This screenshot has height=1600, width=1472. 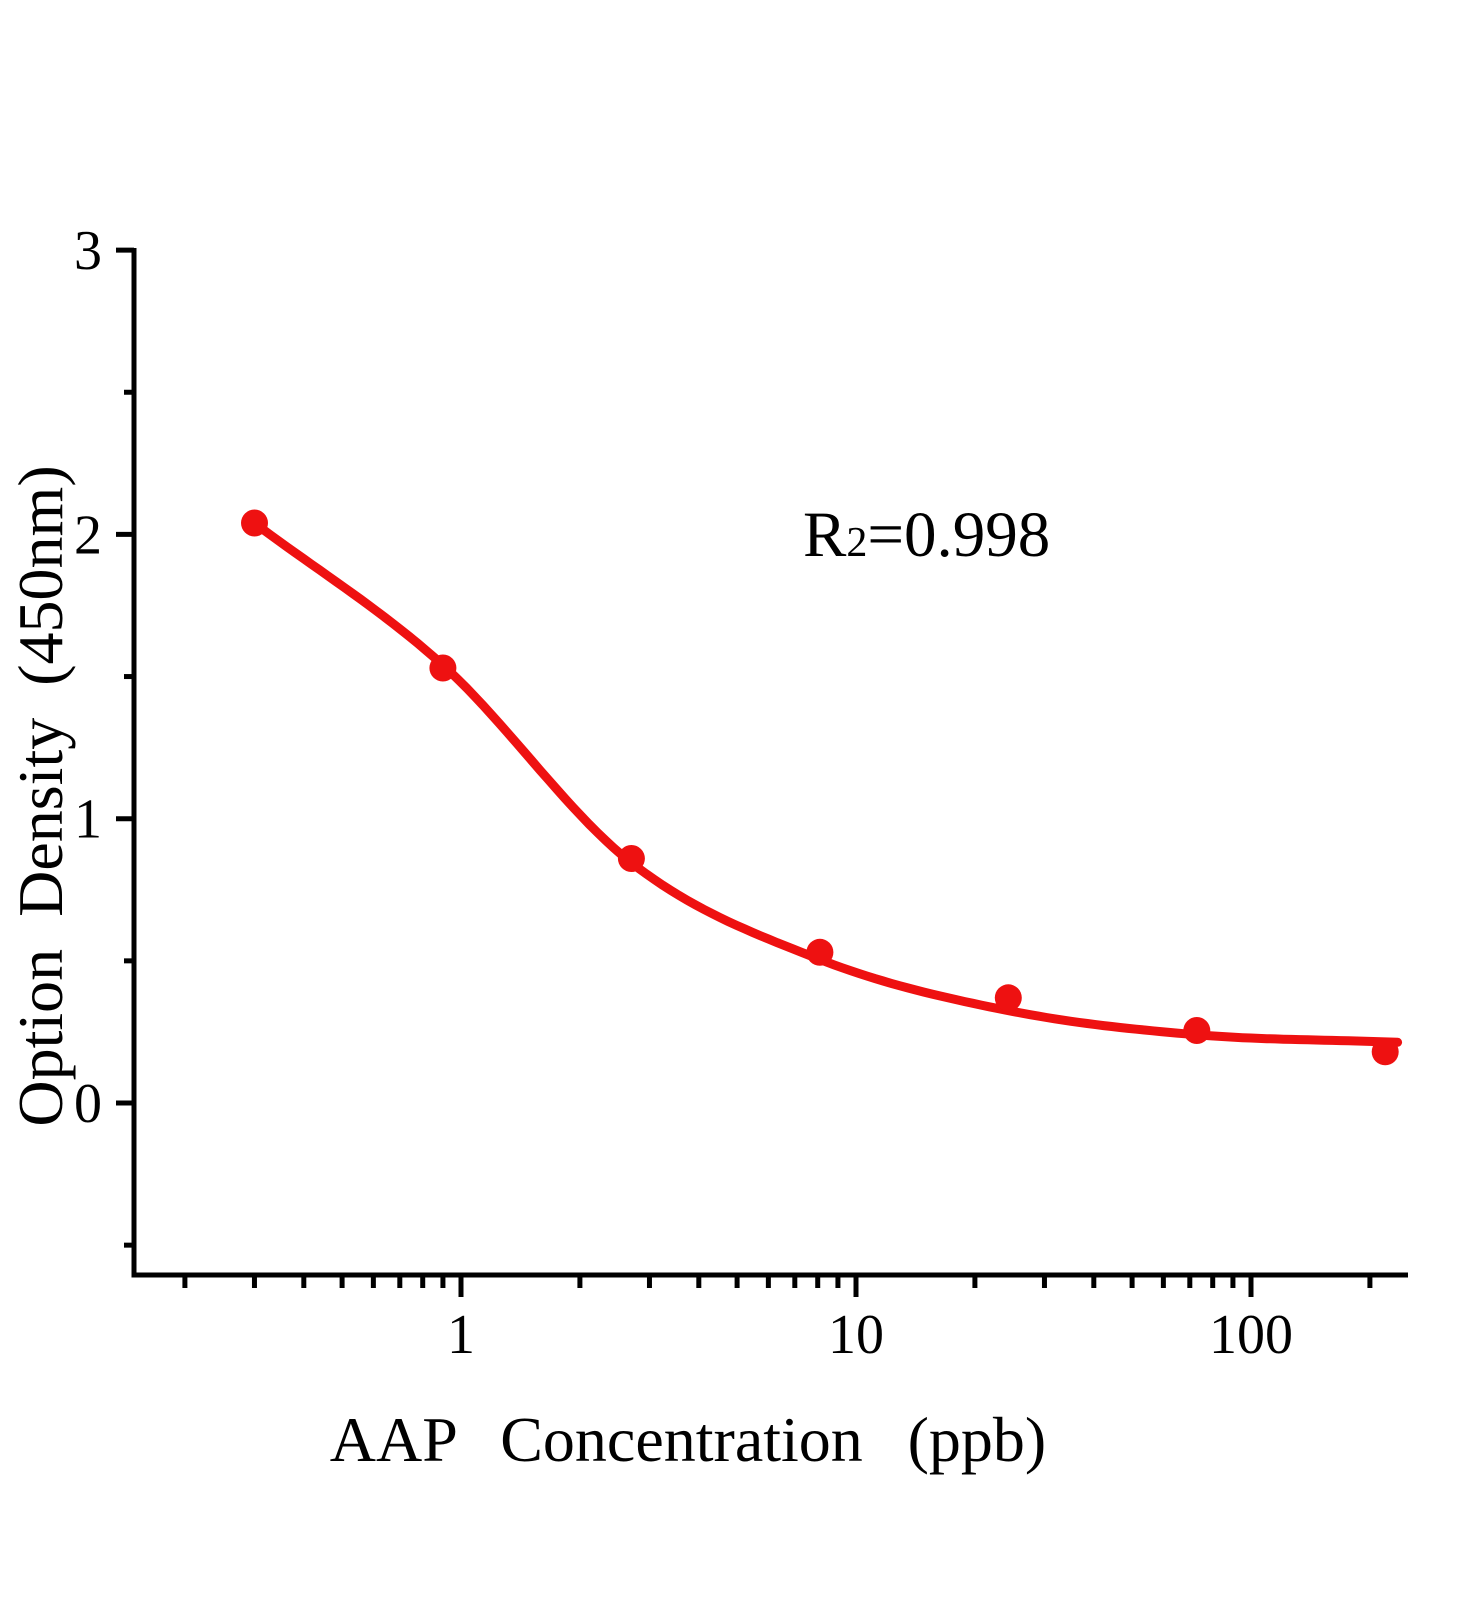 I want to click on x-tick-label: 10, so click(x=856, y=1335).